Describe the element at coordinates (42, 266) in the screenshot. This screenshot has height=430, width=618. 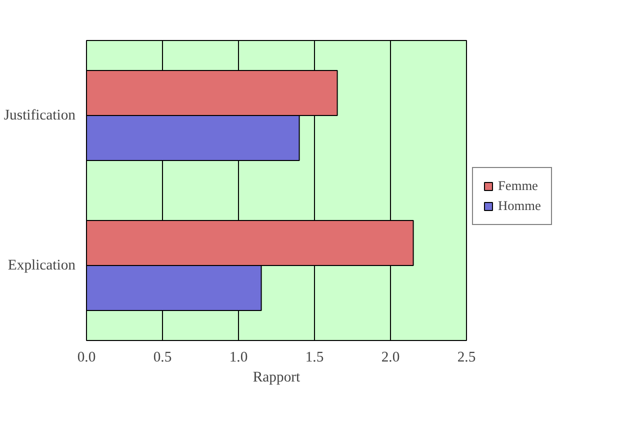
I see `y-tick-label: Explication` at that location.